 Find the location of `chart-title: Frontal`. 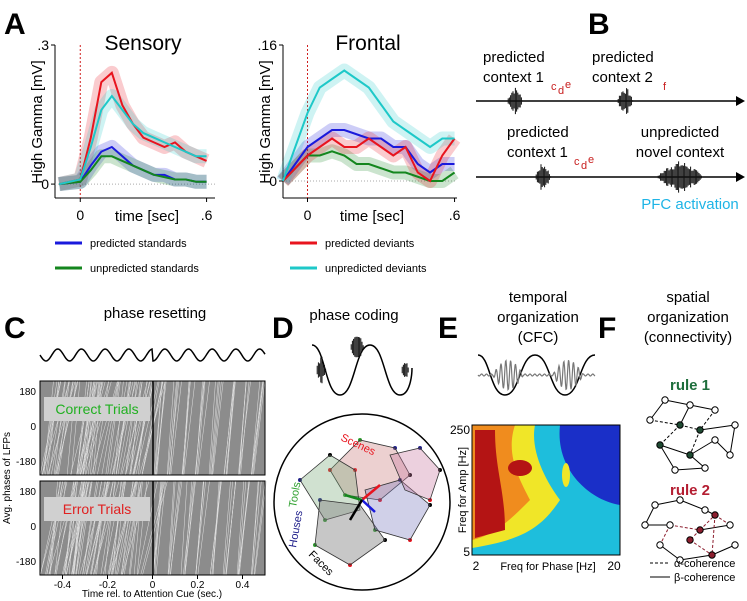

chart-title: Frontal is located at coordinates (367, 43).